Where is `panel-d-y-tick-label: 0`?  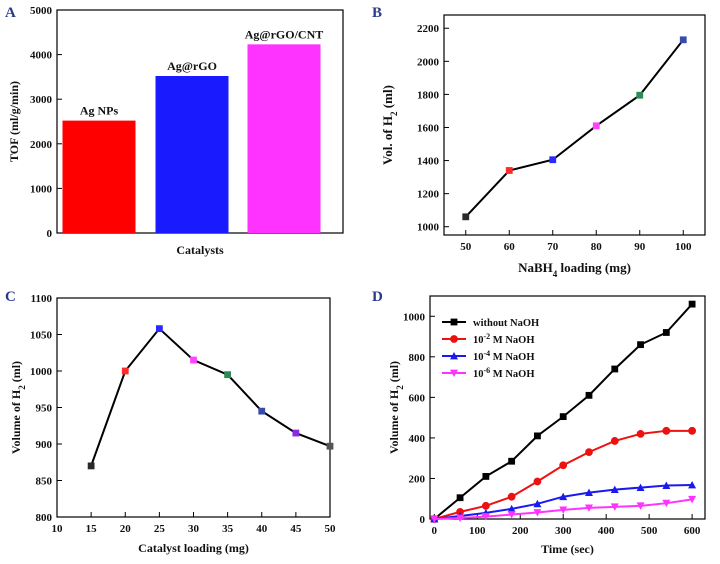
panel-d-y-tick-label: 0 is located at coordinates (423, 520).